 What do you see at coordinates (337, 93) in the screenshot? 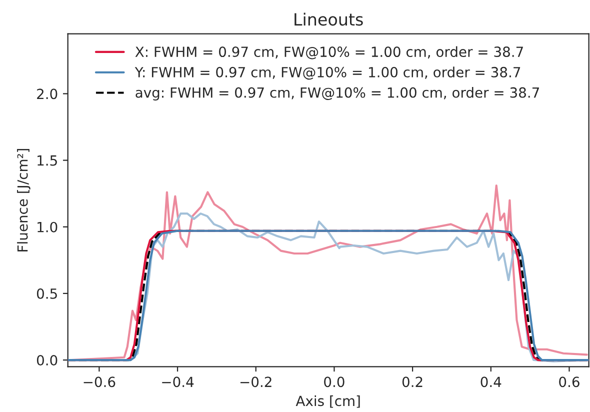
I see `legend-label: avg: FWHM = 0.97 cm, FW@10% = 1.00 cm, order = 38.7` at bounding box center [337, 93].